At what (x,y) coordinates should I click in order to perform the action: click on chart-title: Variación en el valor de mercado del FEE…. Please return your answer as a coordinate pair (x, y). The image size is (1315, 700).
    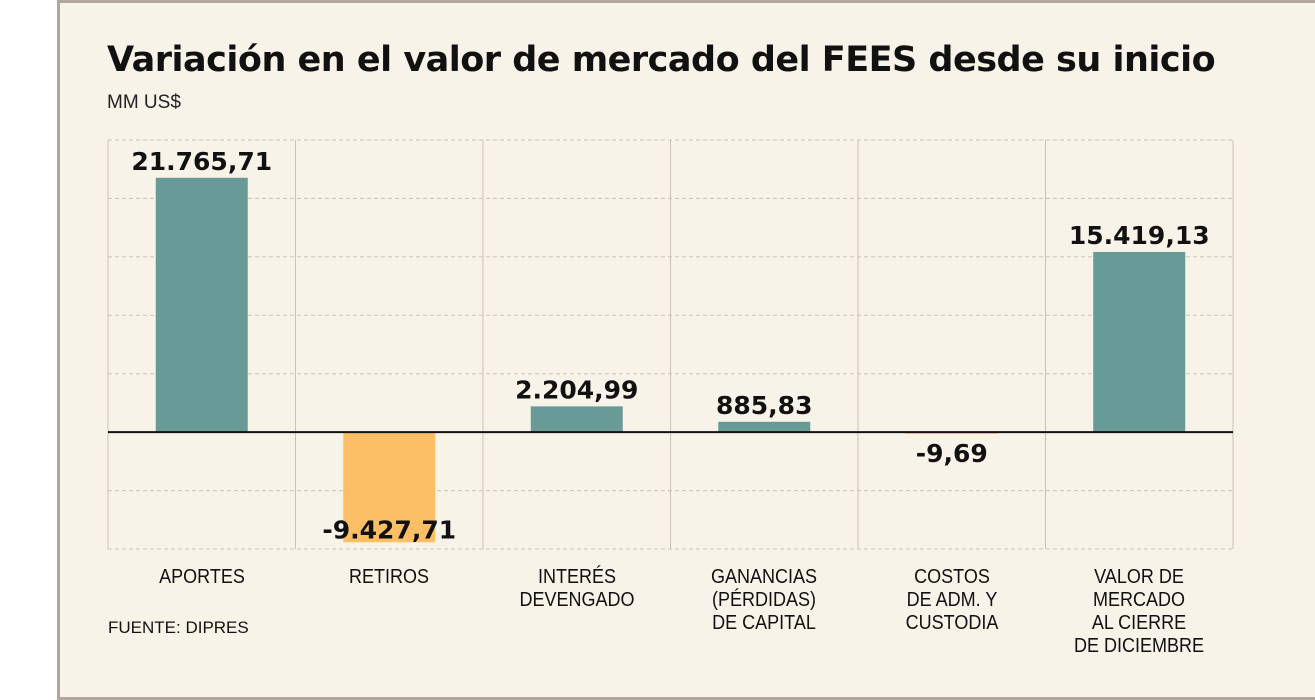
    Looking at the image, I should click on (661, 60).